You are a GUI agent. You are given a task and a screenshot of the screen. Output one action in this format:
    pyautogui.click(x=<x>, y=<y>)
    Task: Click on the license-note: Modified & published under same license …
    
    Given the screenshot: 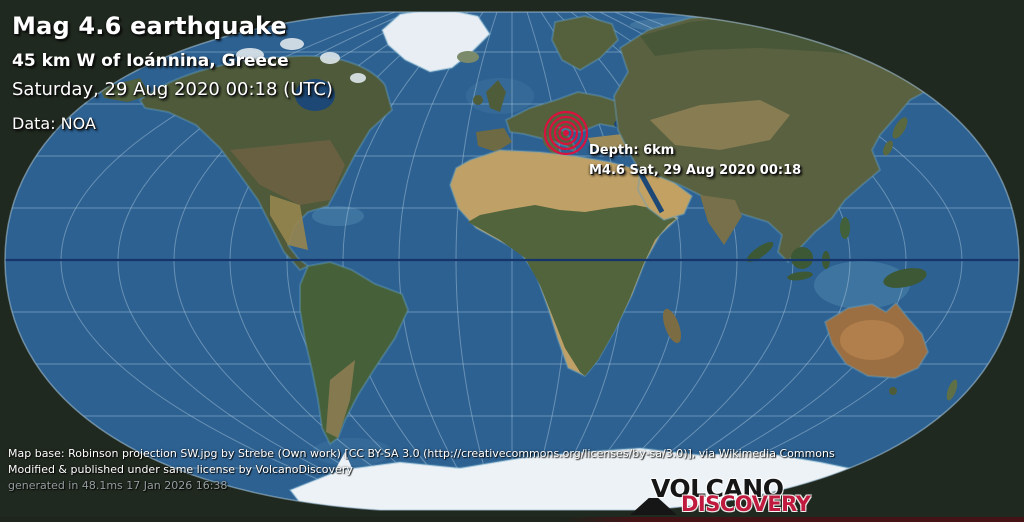 What is the action you would take?
    pyautogui.click(x=180, y=469)
    